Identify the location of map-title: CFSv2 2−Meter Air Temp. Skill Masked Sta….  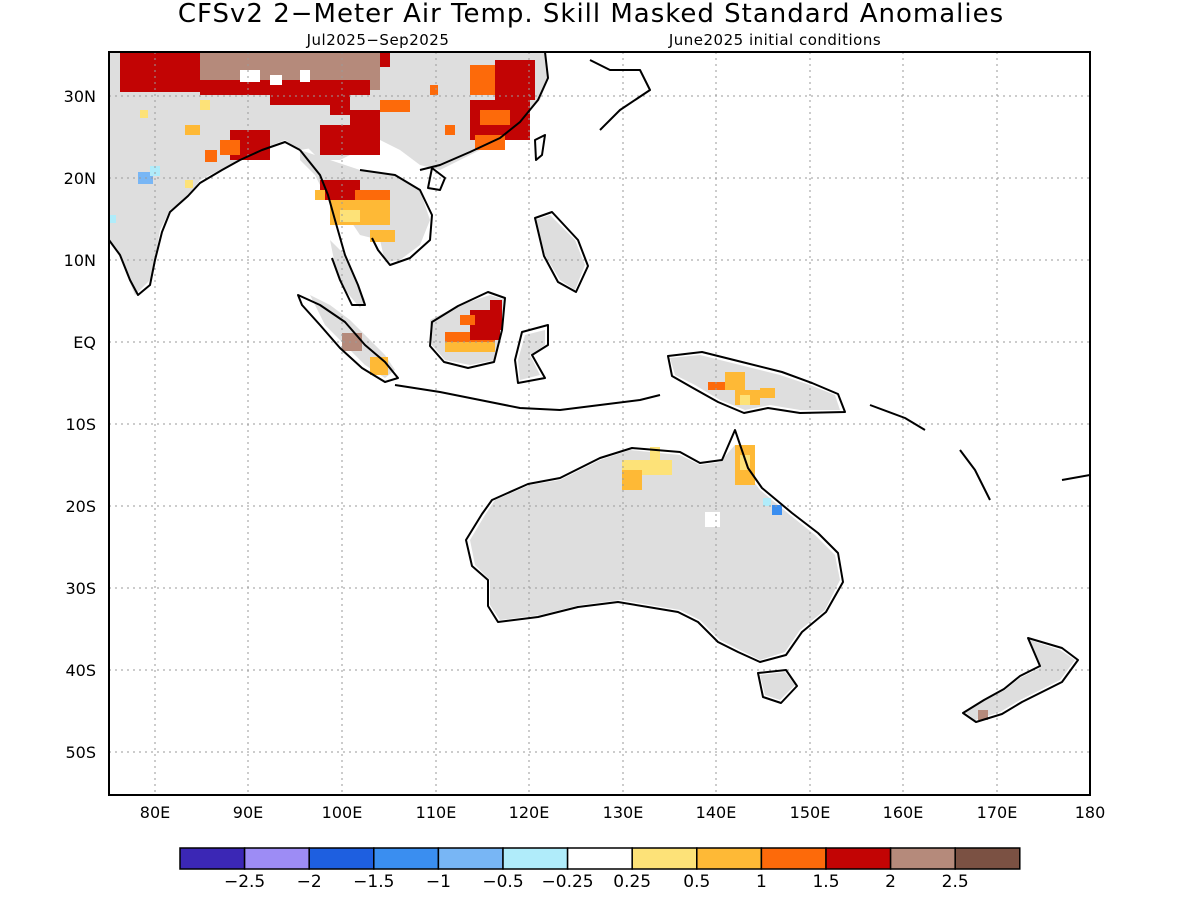
(591, 14).